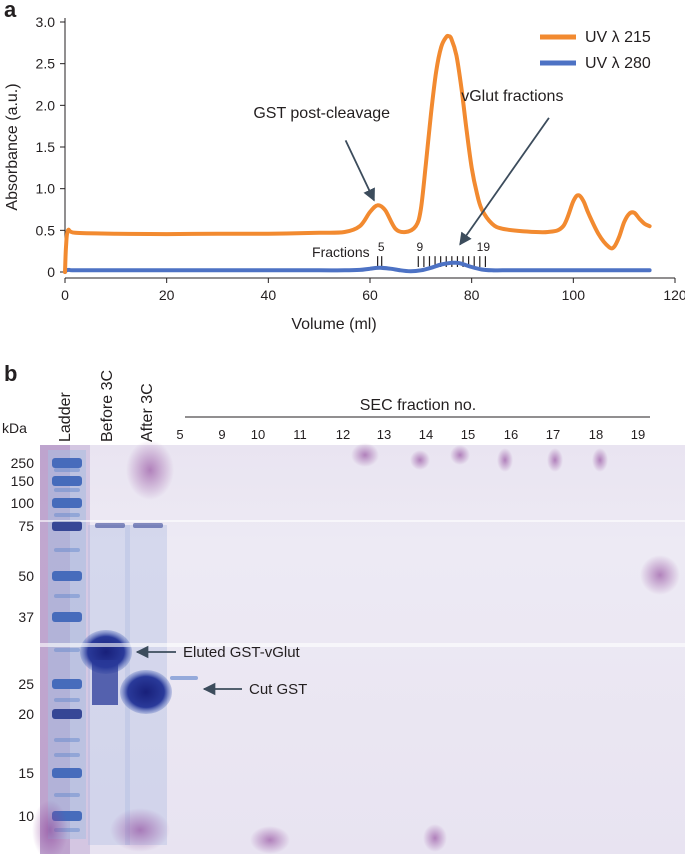  What do you see at coordinates (46, 147) in the screenshot?
I see `y-tick-label: 1.5` at bounding box center [46, 147].